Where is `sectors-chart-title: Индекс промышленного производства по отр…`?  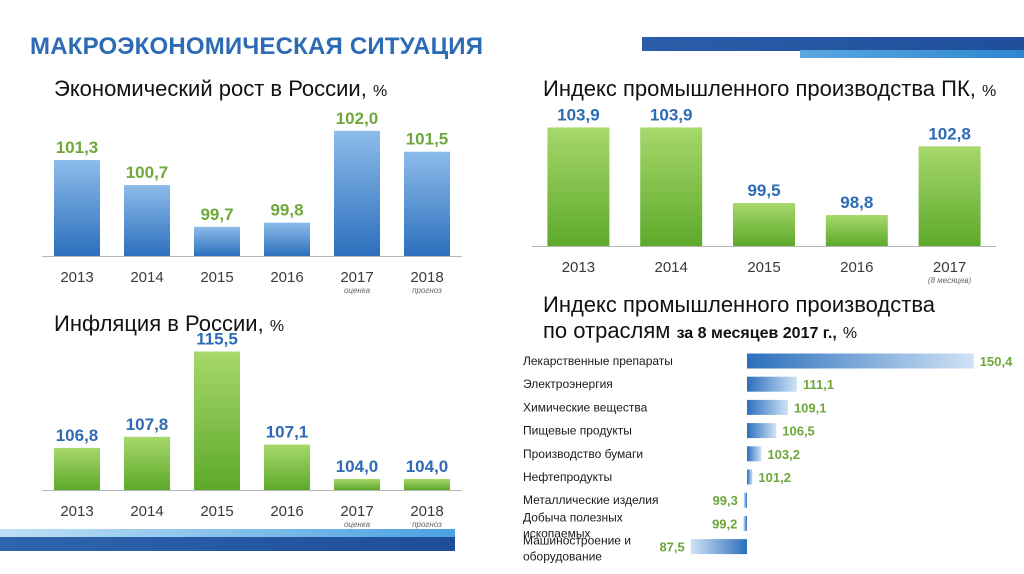
sectors-chart-title: Индекс промышленного производства по отр… is located at coordinates (739, 319).